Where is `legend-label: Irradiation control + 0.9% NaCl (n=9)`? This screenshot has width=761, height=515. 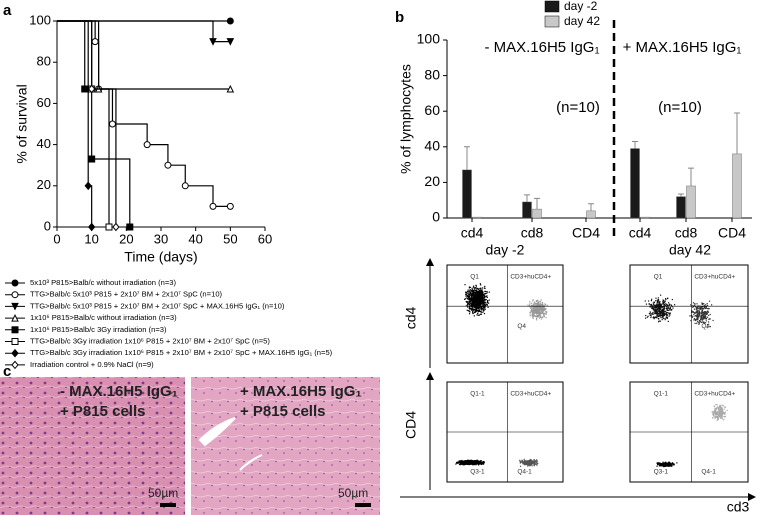 legend-label: Irradiation control + 0.9% NaCl (n=9) is located at coordinates (92, 364).